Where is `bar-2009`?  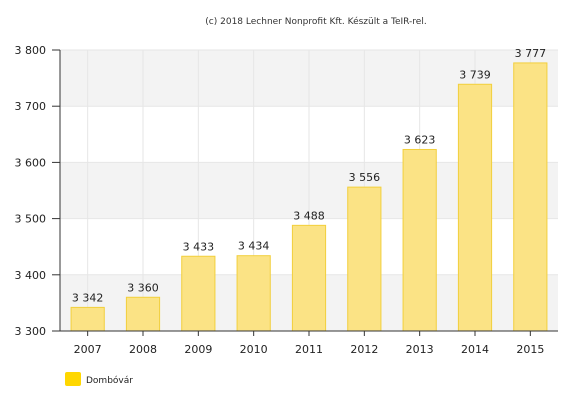 bar-2009 is located at coordinates (198, 293).